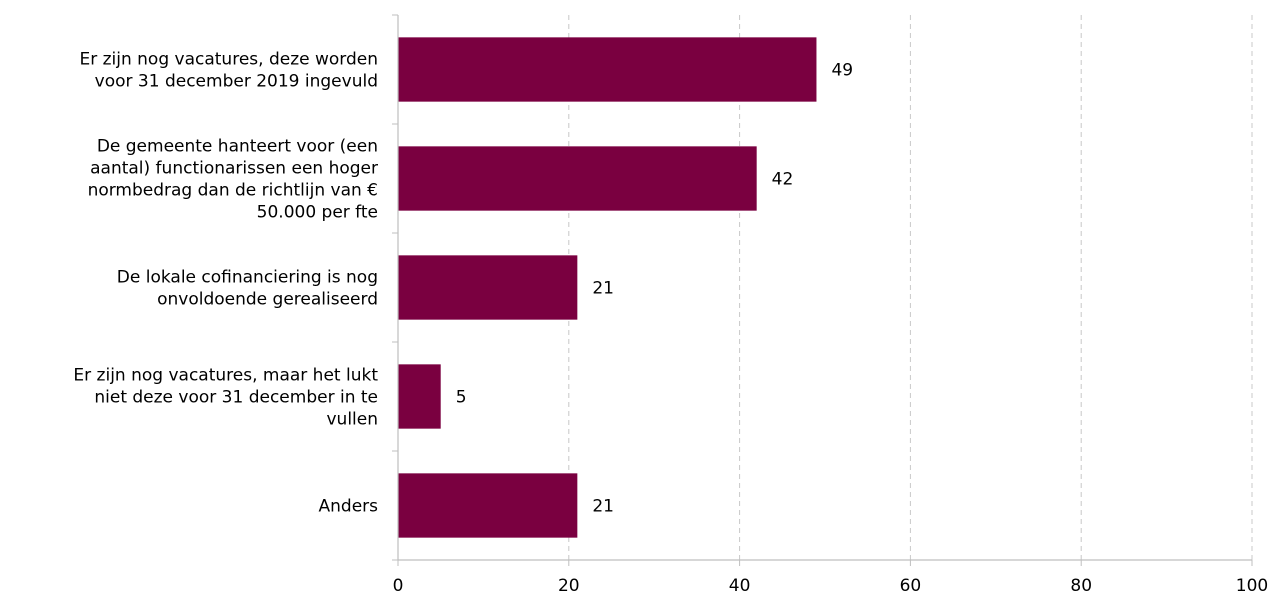  Describe the element at coordinates (831, 586) in the screenshot. I see `x-tick-labels: 0 20 40 60 80 100` at that location.